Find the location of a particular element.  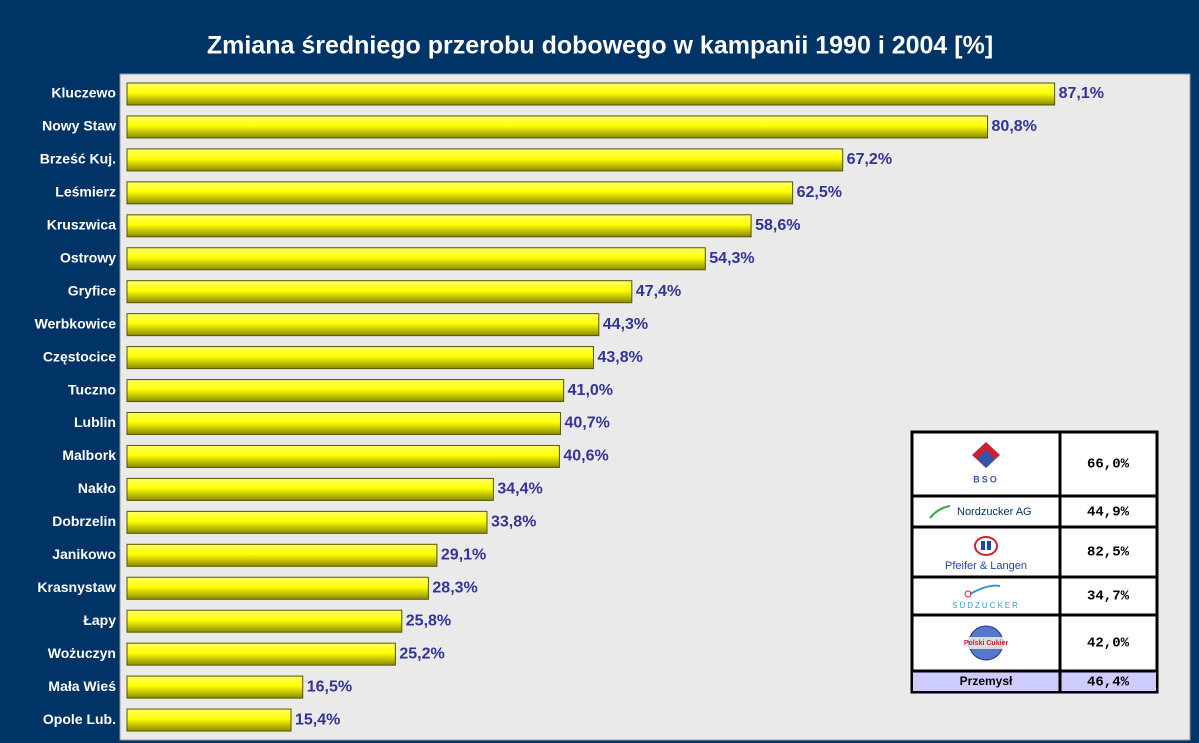

category-label: Janikowo is located at coordinates (84, 554).